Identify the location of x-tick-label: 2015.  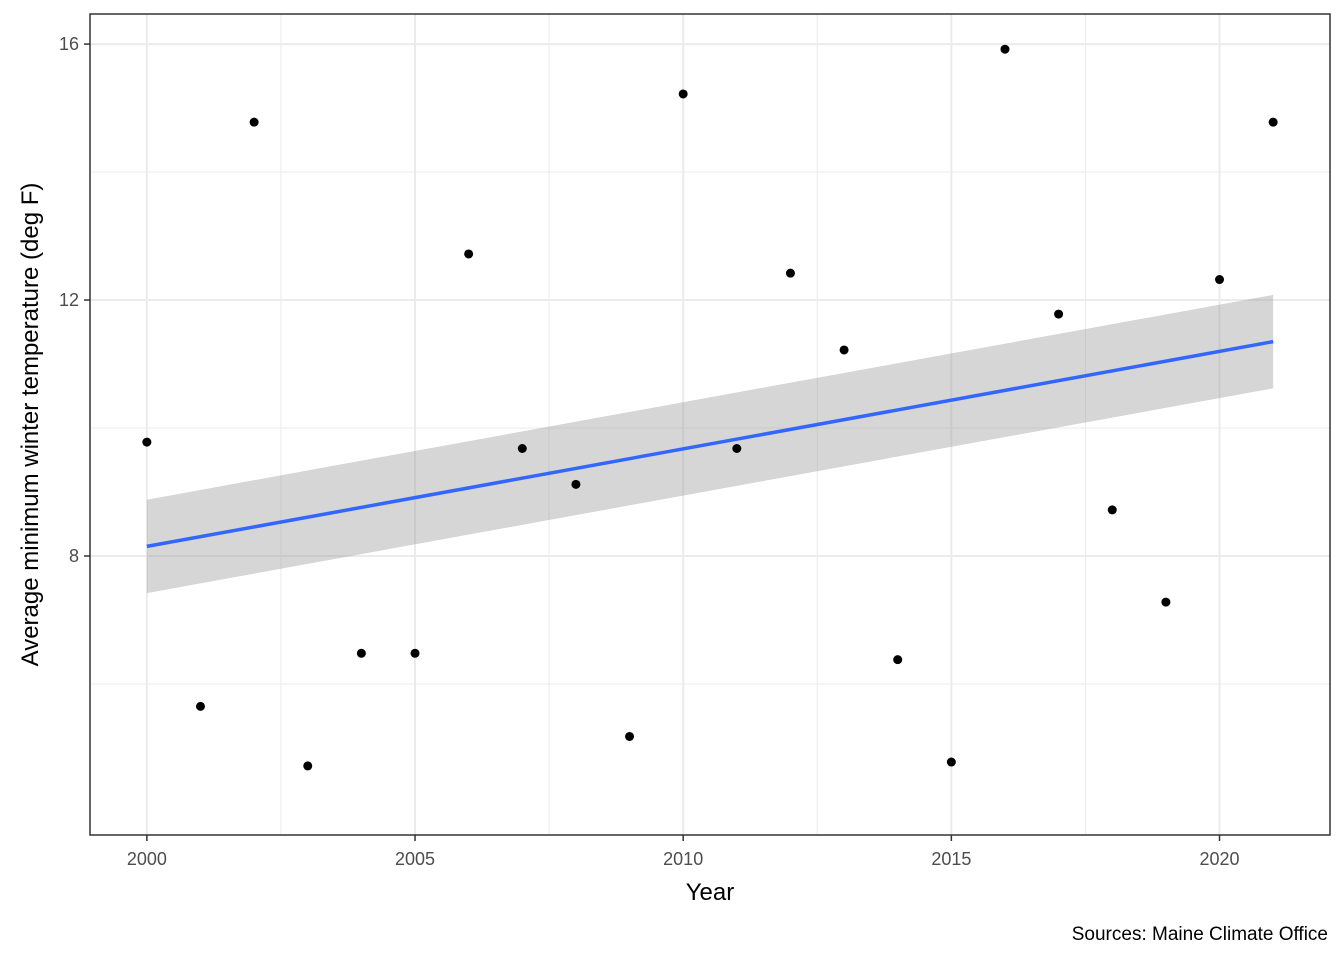
(951, 859).